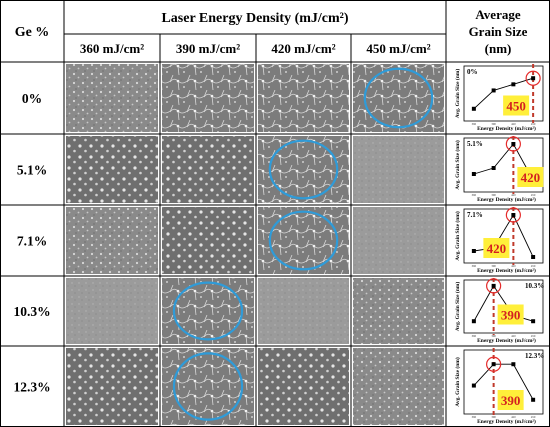  I want to click on chart-title: 10.3%, so click(534, 286).